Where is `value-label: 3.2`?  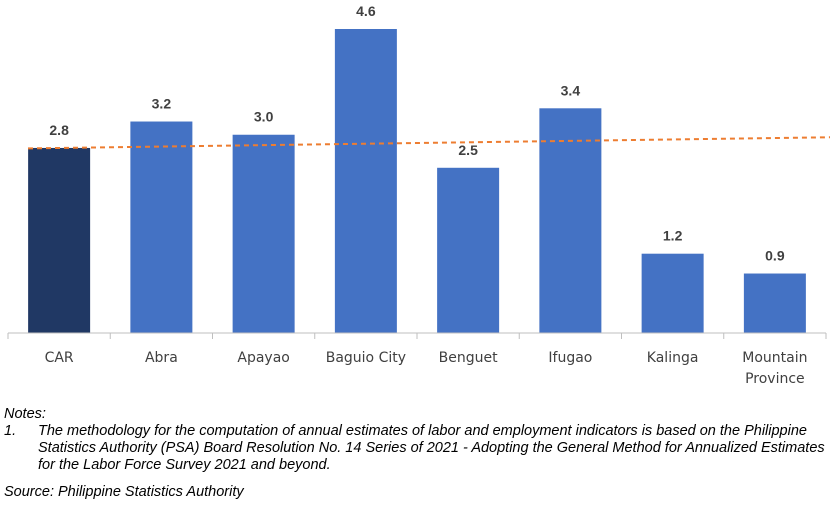
value-label: 3.2 is located at coordinates (162, 104).